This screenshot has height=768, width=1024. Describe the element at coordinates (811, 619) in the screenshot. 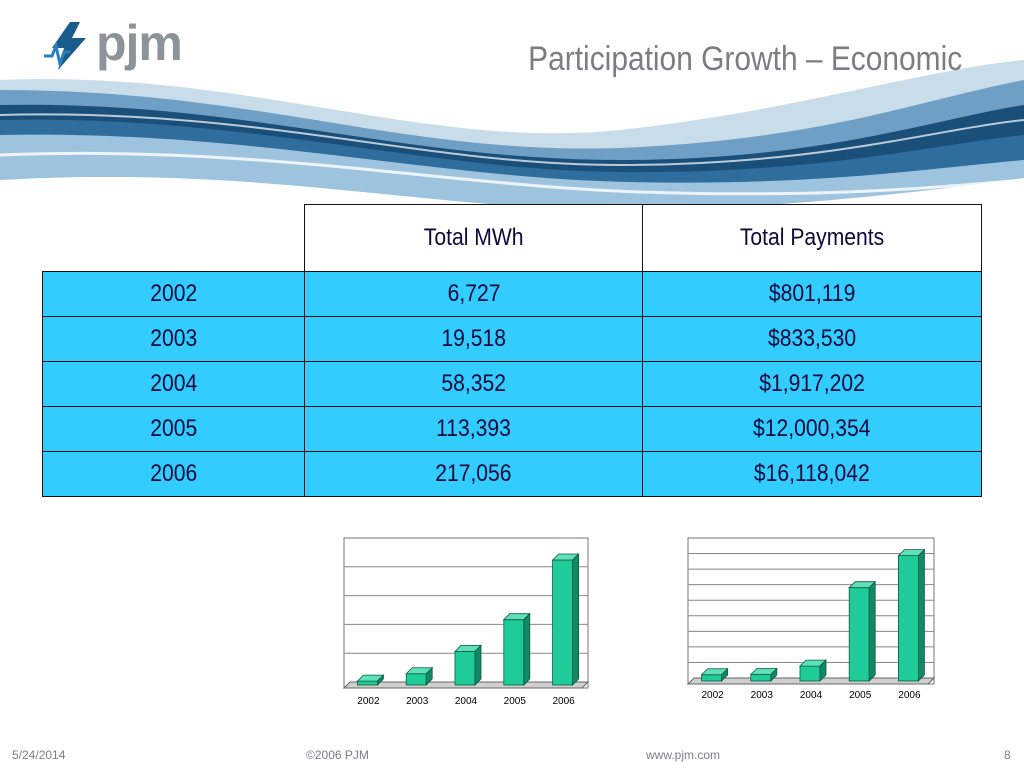

I see `payments-bar-chart: 2002 2003 2004 2005 2006` at that location.